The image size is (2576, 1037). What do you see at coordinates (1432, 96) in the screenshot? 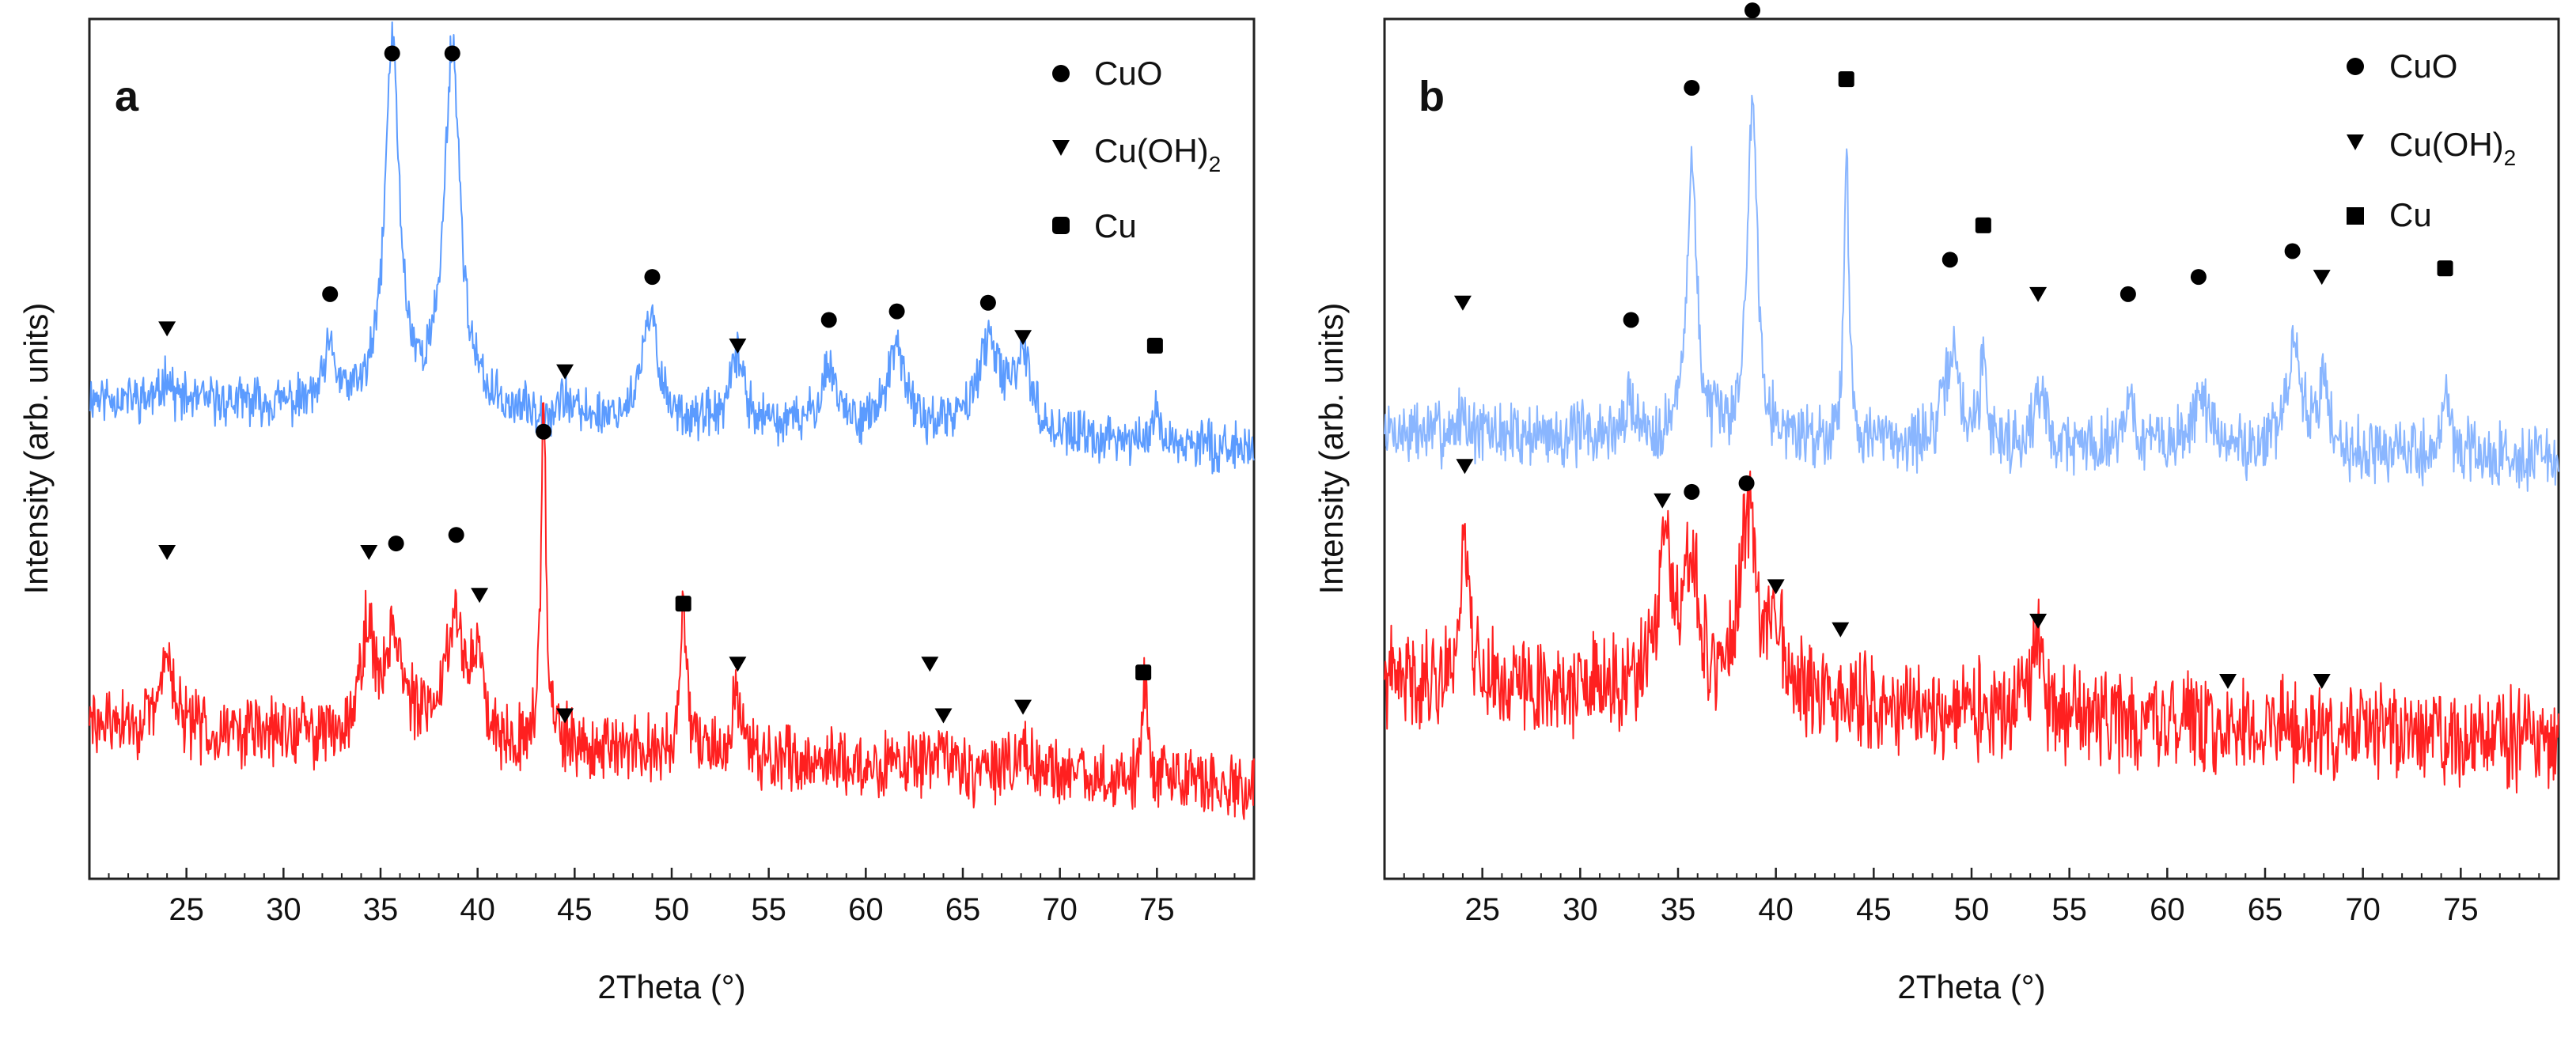
I see `panel-label: b` at bounding box center [1432, 96].